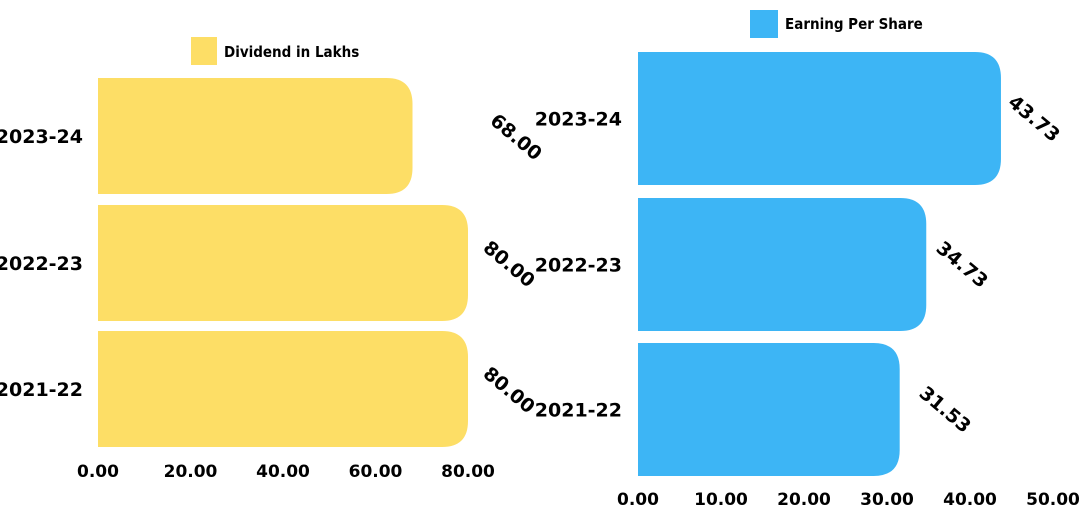  What do you see at coordinates (578, 411) in the screenshot?
I see `eps-category-label: 2021-22` at bounding box center [578, 411].